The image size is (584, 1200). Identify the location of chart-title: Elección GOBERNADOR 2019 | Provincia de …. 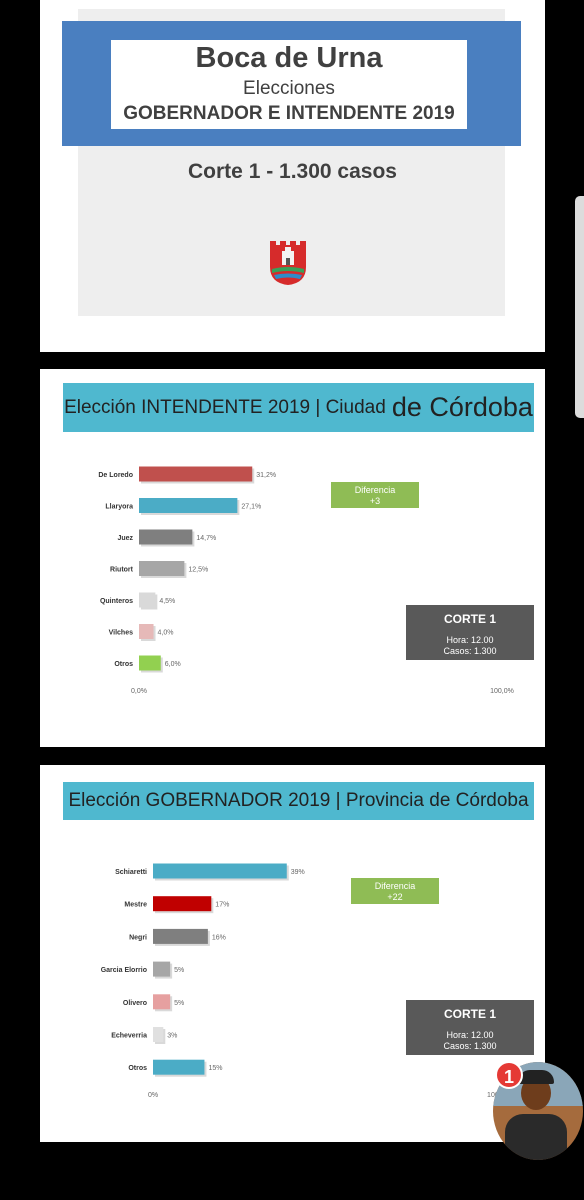
(298, 801).